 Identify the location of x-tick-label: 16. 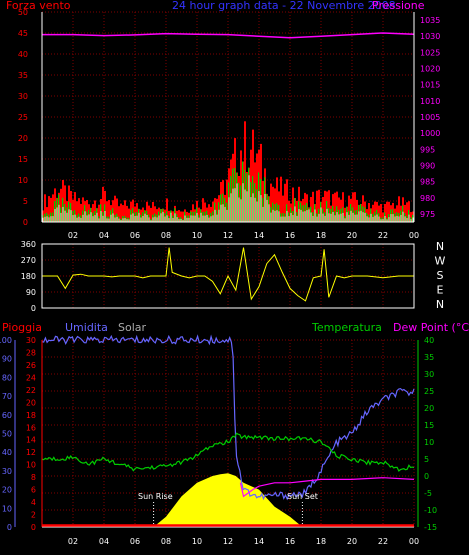
(290, 235).